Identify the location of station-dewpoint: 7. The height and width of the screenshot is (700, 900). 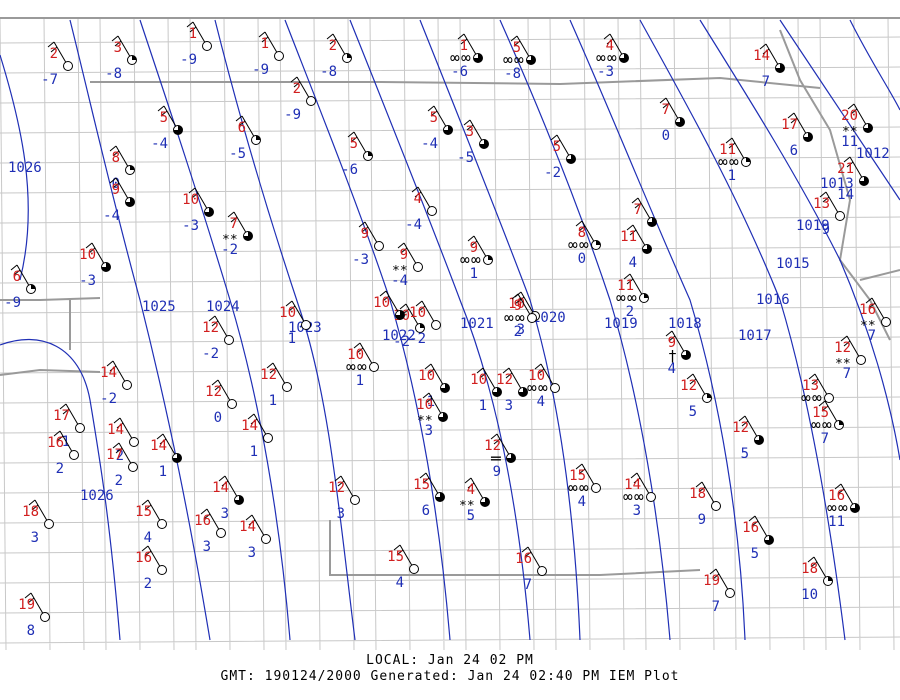
(872, 336).